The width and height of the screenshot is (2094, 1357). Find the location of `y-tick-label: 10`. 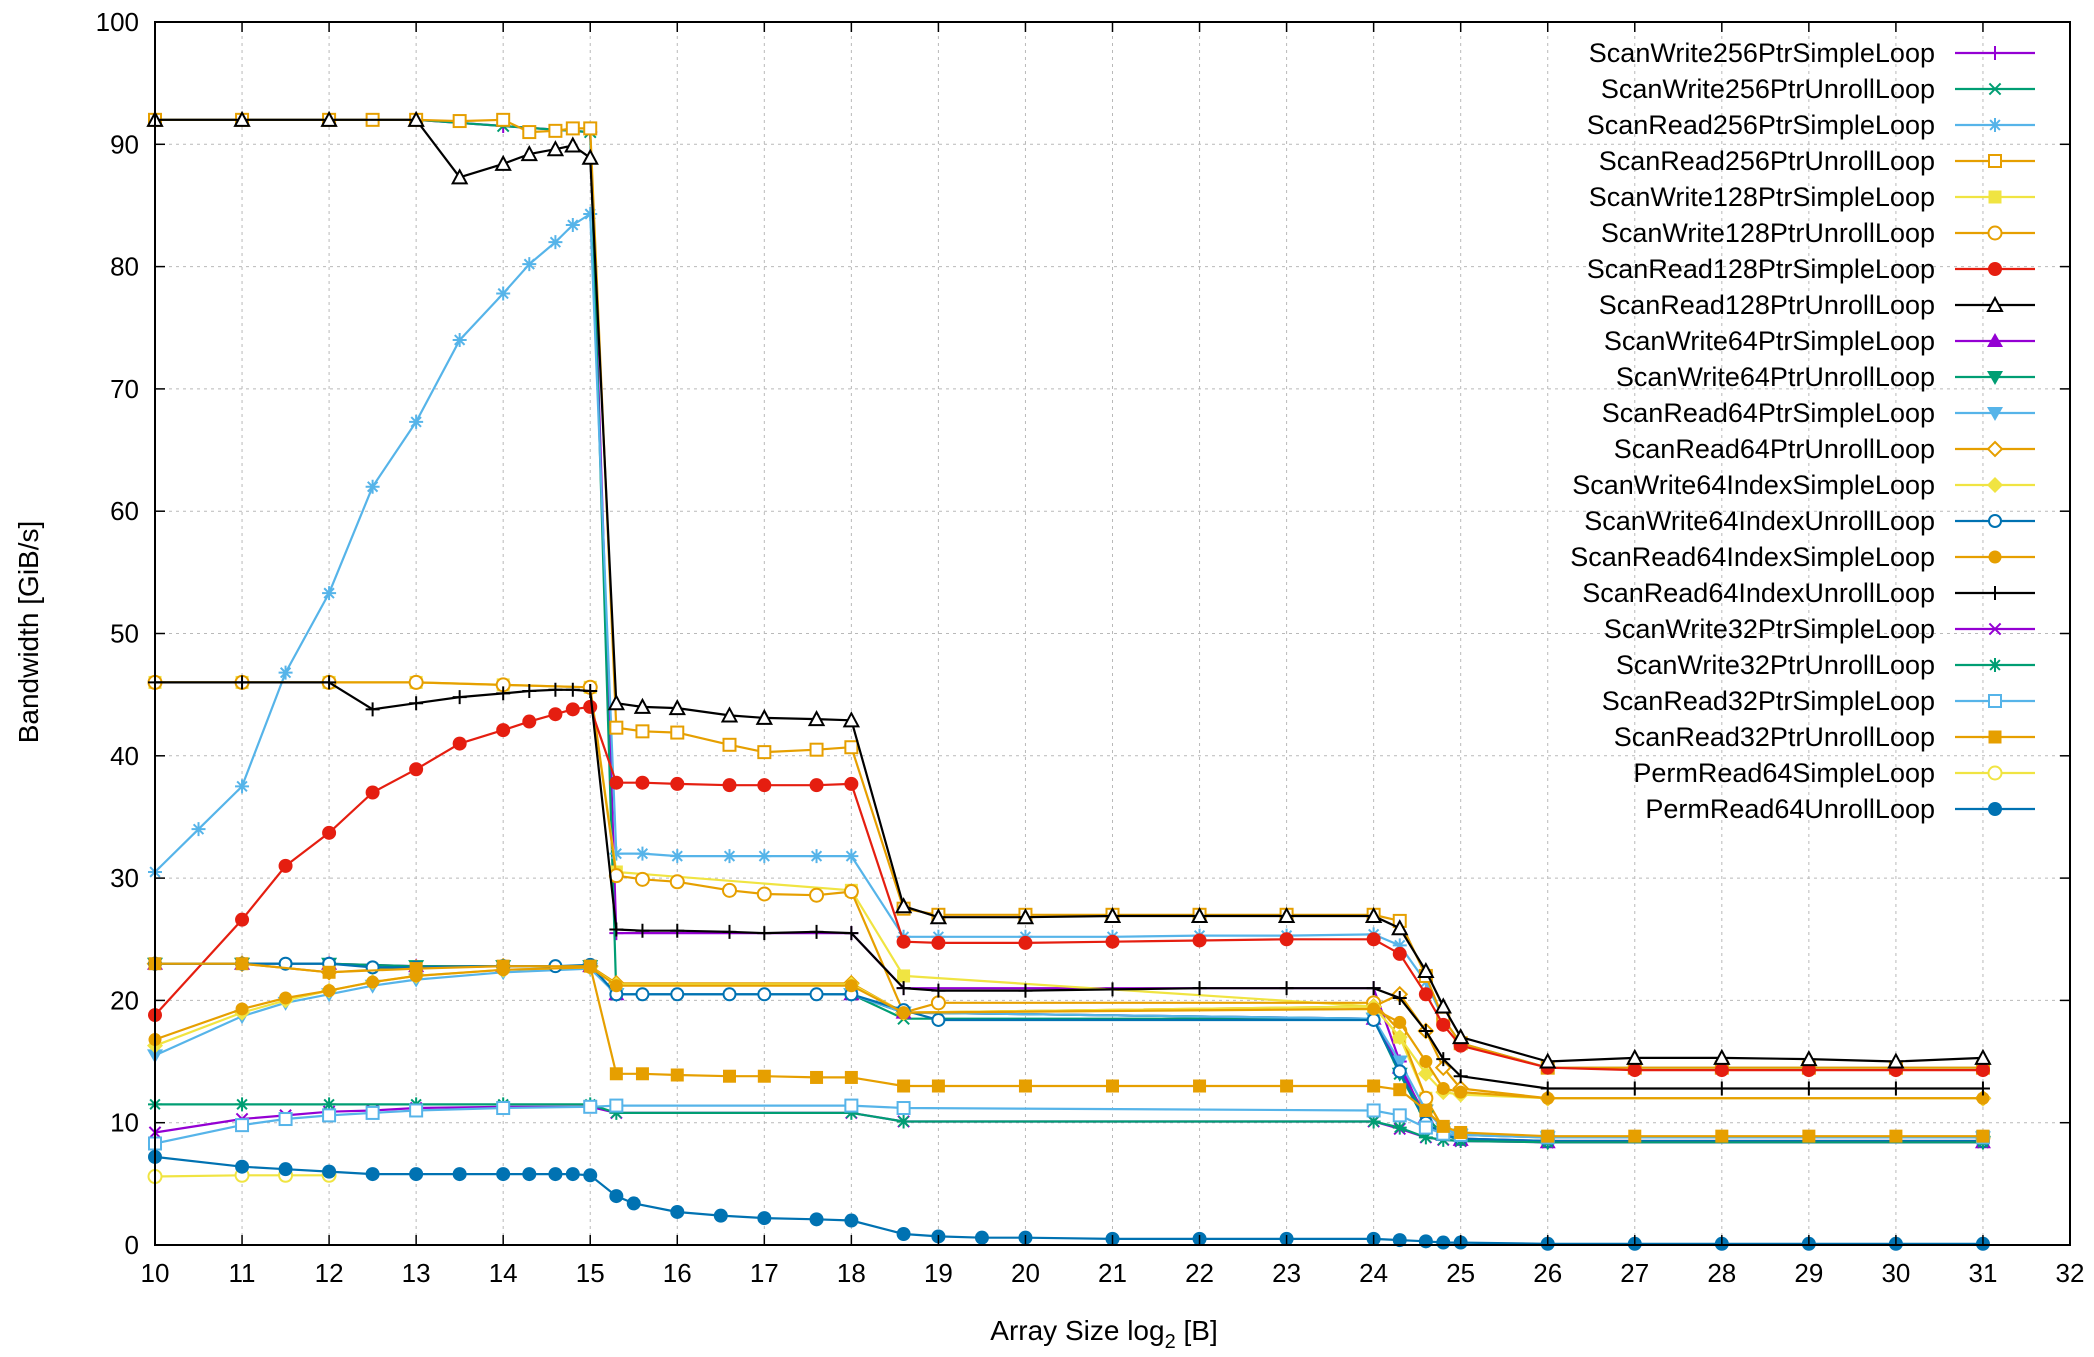

y-tick-label: 10 is located at coordinates (124, 1123).